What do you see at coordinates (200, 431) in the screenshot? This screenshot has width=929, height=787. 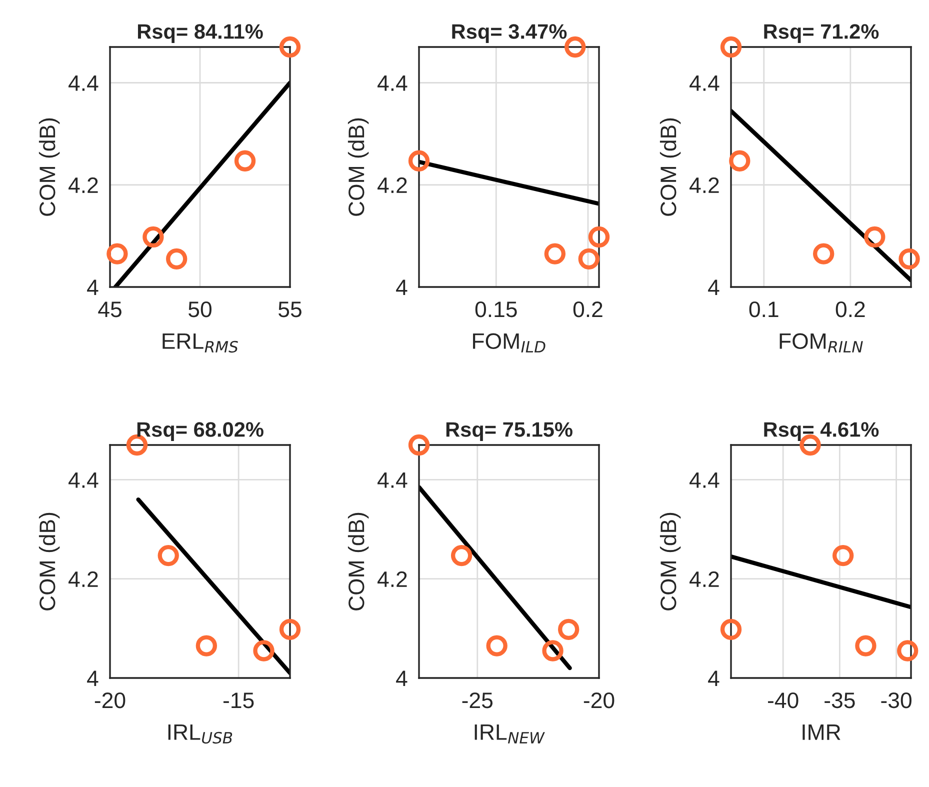 I see `chart-title: Rsq= 68.02%` at bounding box center [200, 431].